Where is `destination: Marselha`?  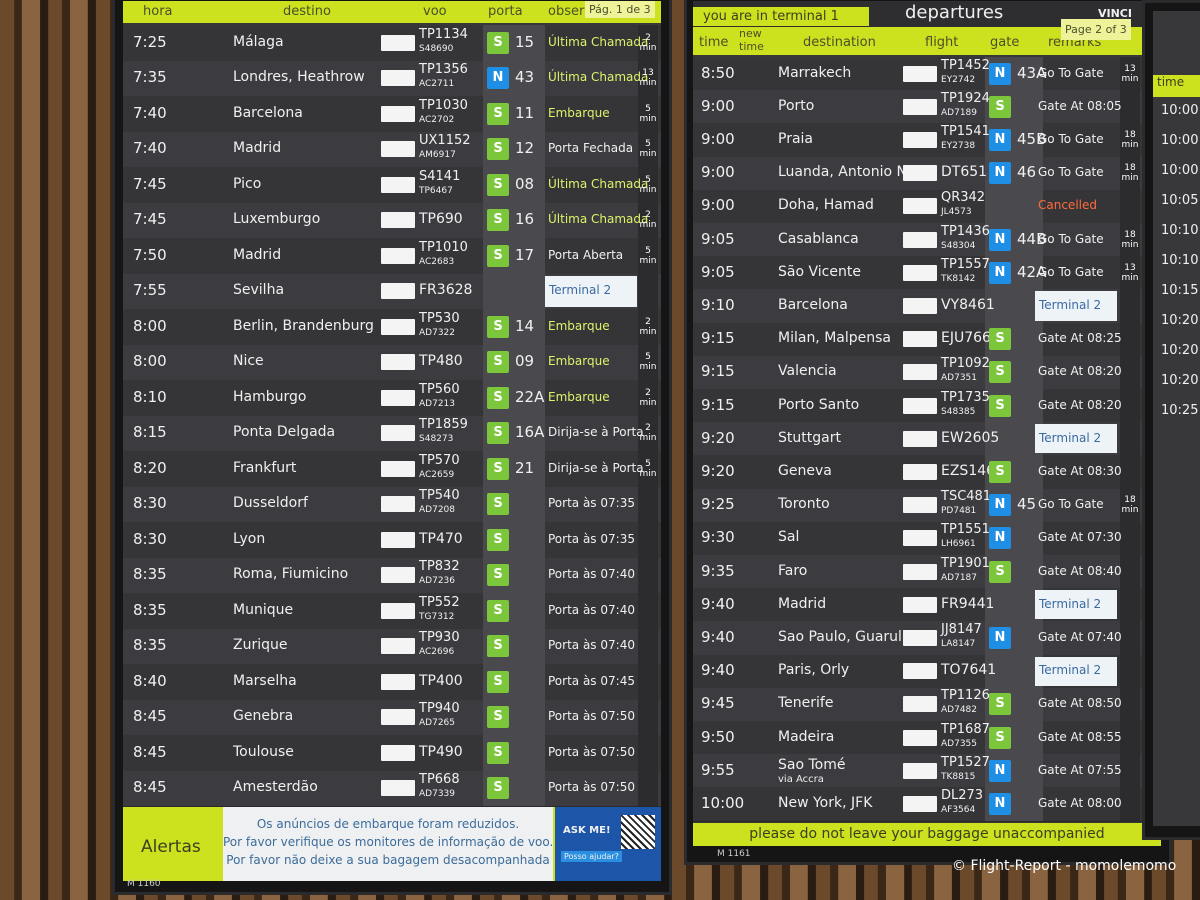
destination: Marselha is located at coordinates (265, 680).